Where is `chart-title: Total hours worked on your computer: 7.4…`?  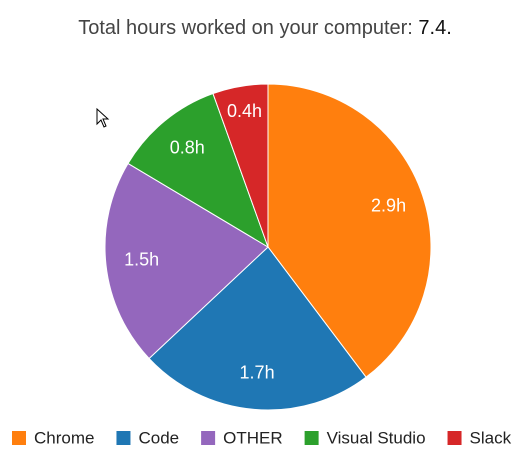
chart-title: Total hours worked on your computer: 7.4… is located at coordinates (265, 28).